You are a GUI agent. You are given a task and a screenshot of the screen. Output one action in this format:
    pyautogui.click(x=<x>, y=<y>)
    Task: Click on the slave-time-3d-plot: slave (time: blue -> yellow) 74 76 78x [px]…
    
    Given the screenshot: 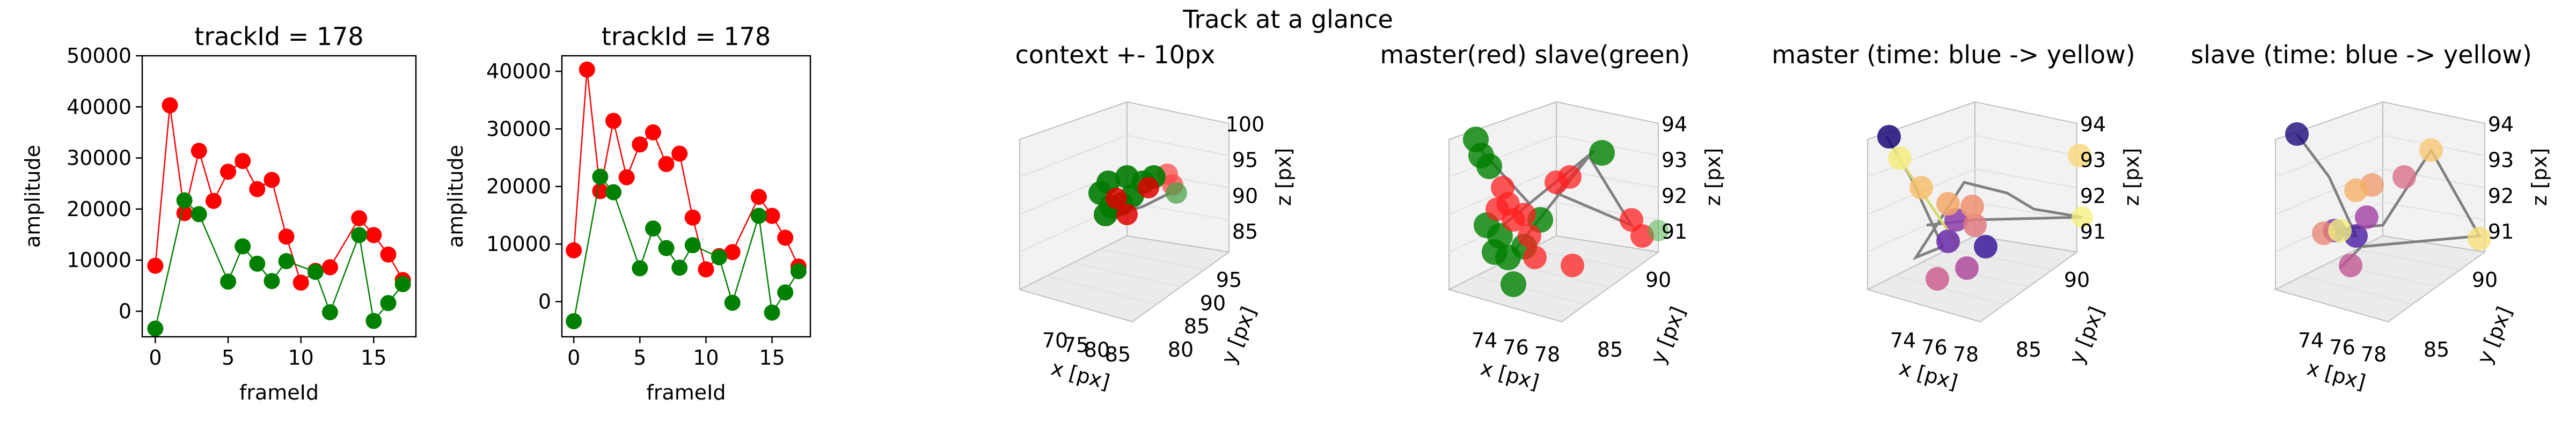 What is the action you would take?
    pyautogui.click(x=2371, y=217)
    